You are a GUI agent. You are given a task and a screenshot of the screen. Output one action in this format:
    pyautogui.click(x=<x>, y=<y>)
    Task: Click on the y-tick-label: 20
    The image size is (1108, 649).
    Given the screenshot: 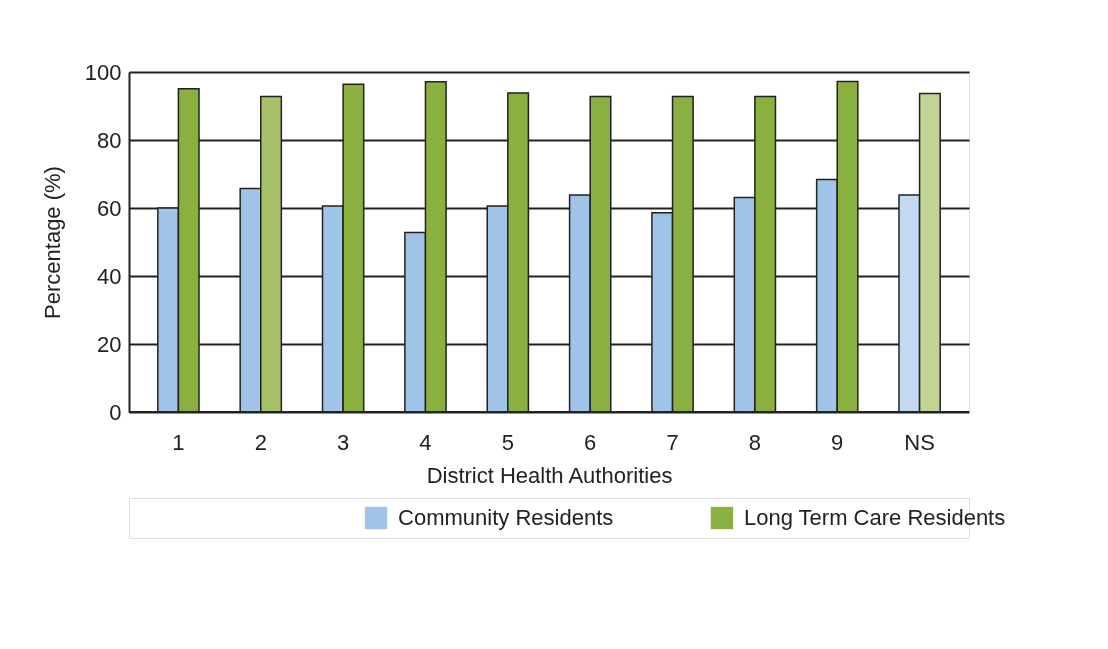 What is the action you would take?
    pyautogui.click(x=109, y=344)
    